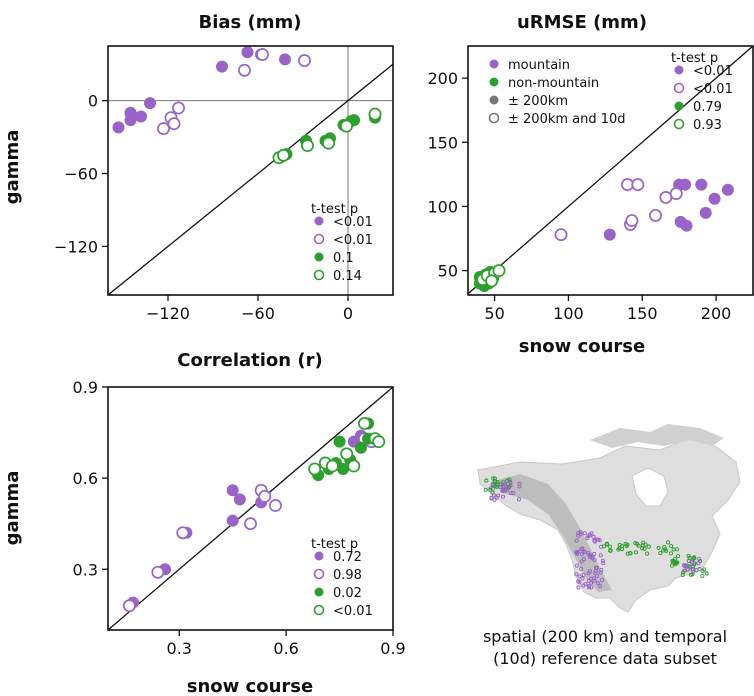 The height and width of the screenshot is (696, 754). I want to click on y-tick-label: 0.9, so click(85, 387).